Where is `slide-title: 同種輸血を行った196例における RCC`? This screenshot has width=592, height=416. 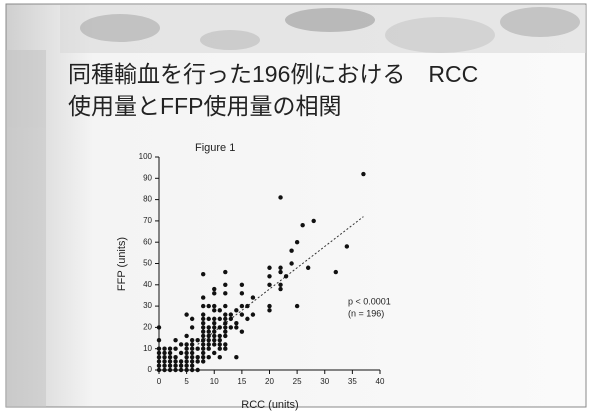 slide-title: 同種輸血を行った196例における RCC is located at coordinates (273, 74).